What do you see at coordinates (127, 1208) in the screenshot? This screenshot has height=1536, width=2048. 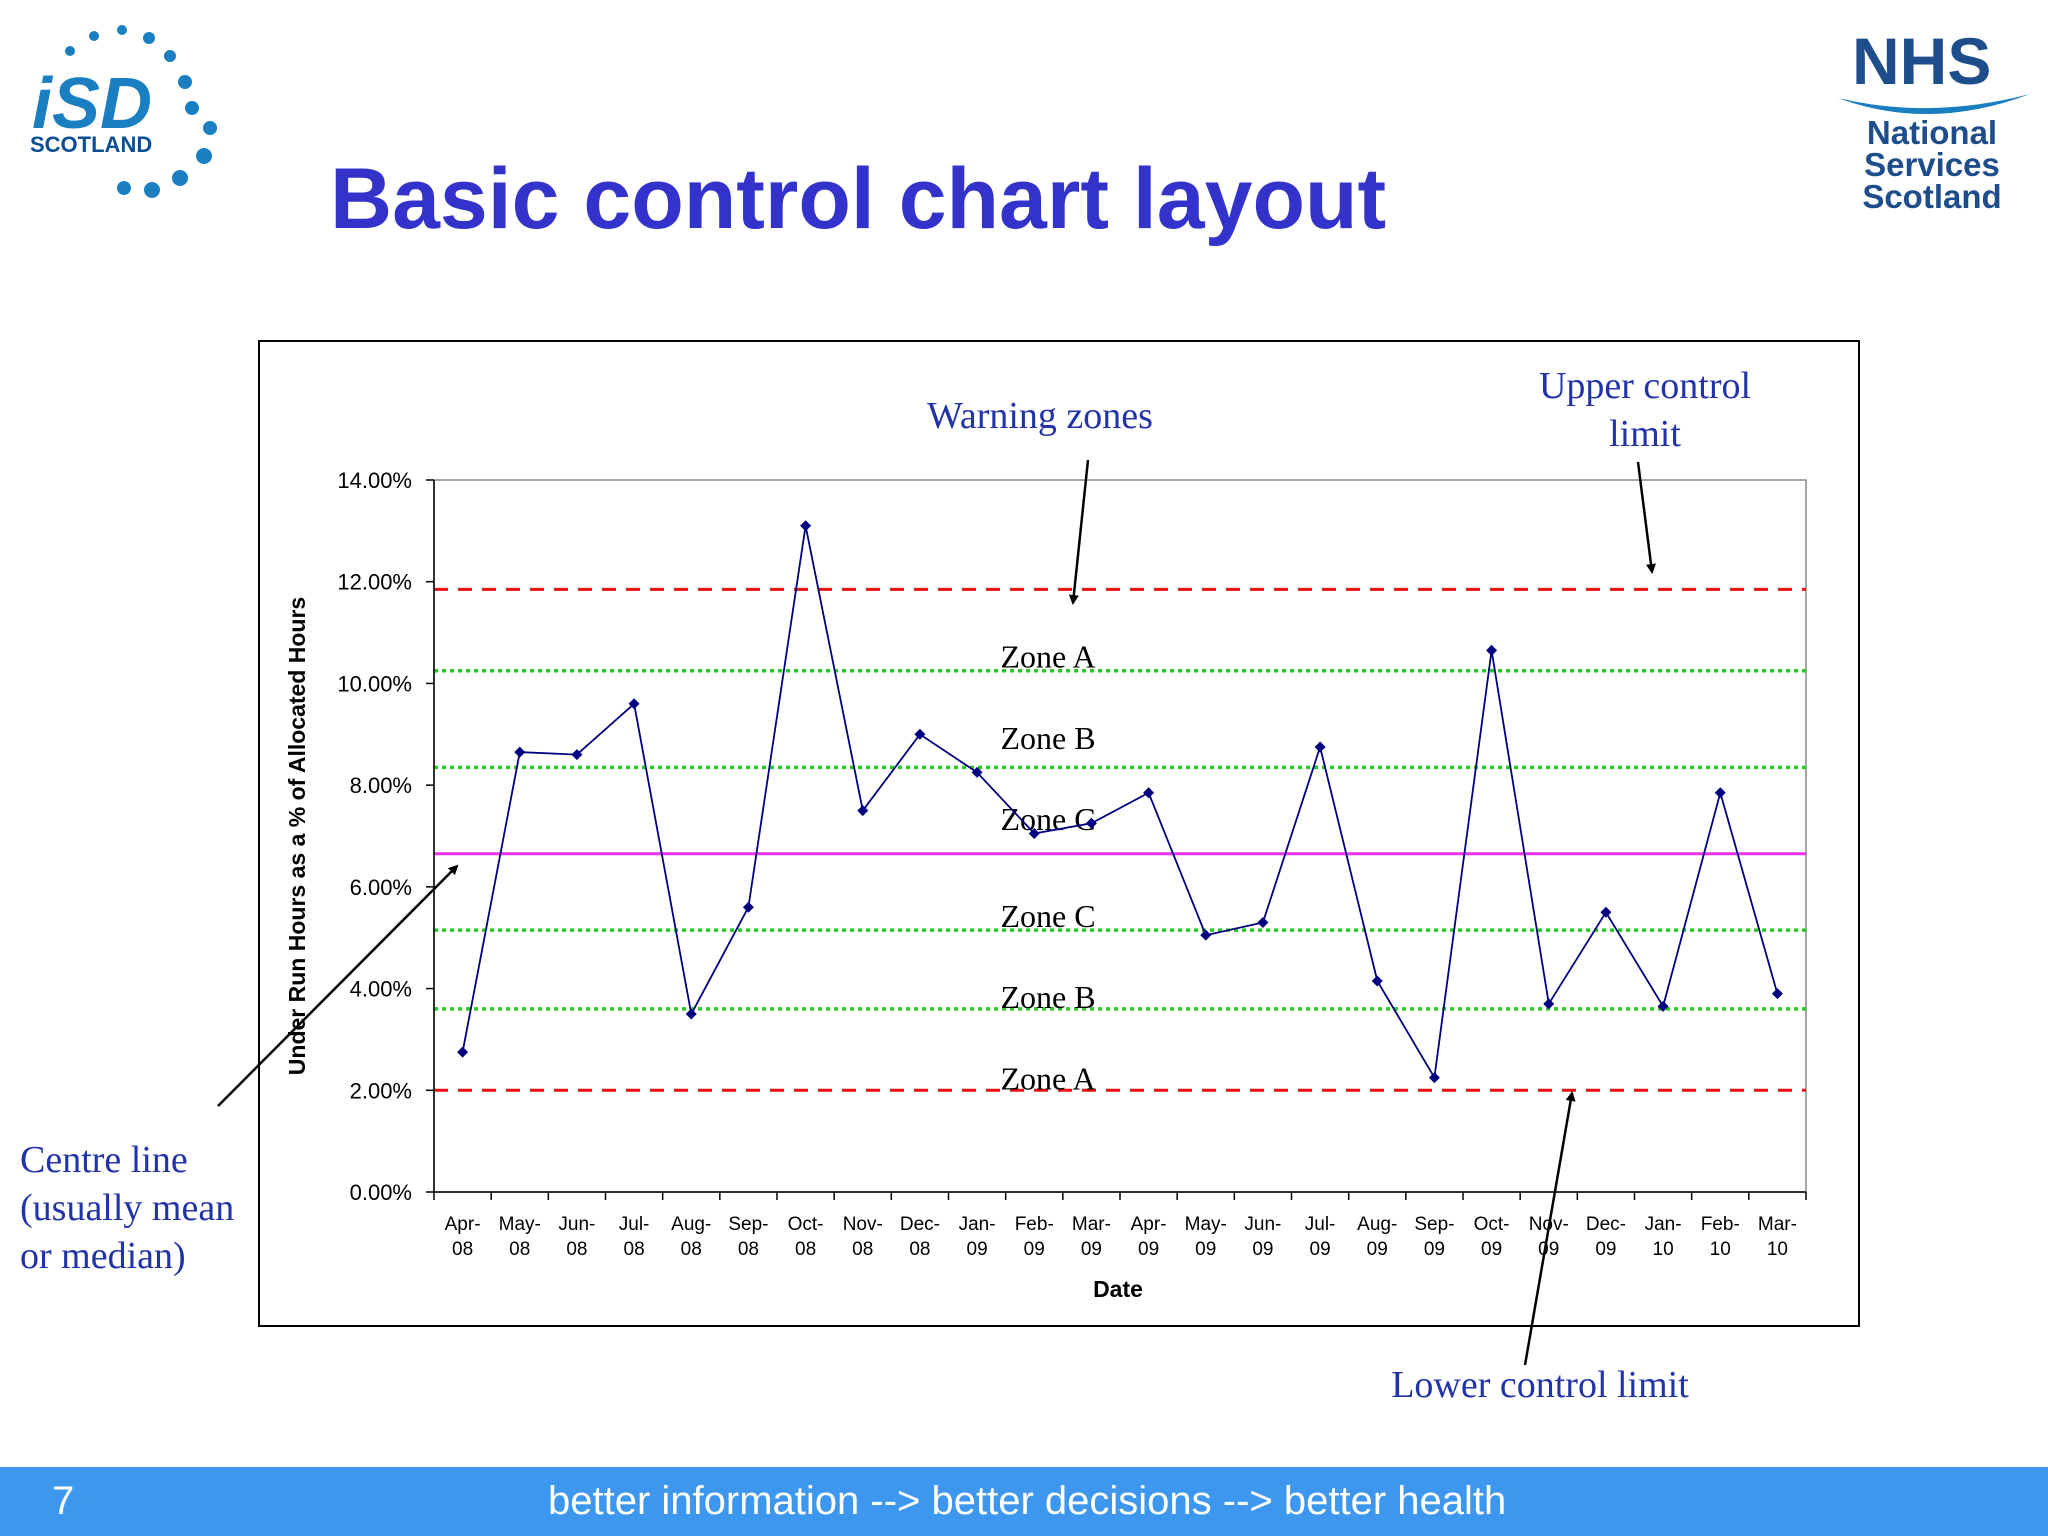 I see `centre-line-annotation-line2: (usually mean` at bounding box center [127, 1208].